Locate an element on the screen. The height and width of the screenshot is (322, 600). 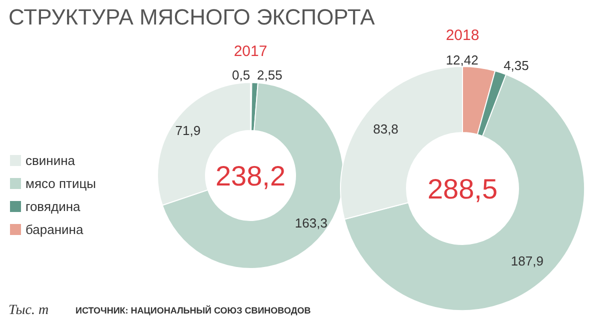
data-label: 71,9 is located at coordinates (188, 130).